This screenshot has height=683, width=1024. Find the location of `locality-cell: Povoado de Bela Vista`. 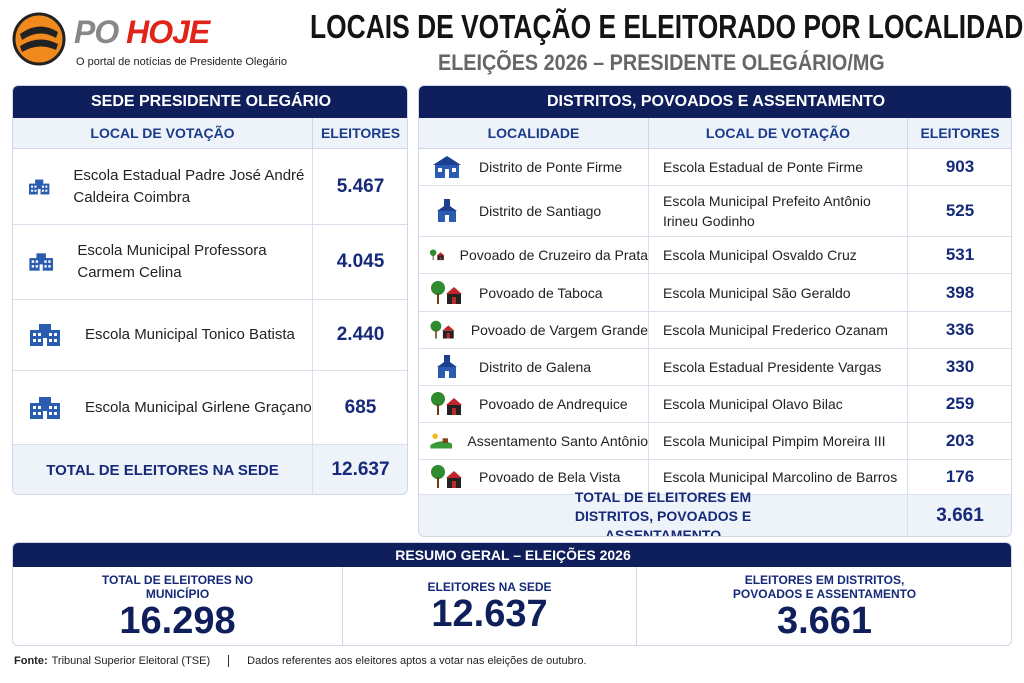

locality-cell: Povoado de Bela Vista is located at coordinates (534, 477).